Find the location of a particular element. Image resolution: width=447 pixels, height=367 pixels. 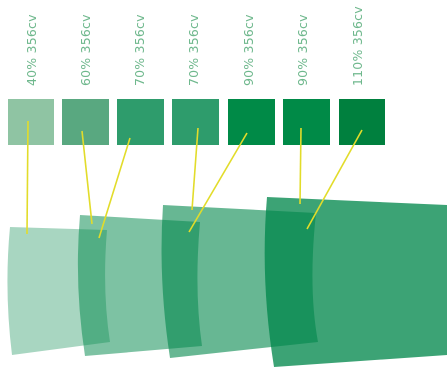

tint-label: 40% 356cv is located at coordinates (31, 50).